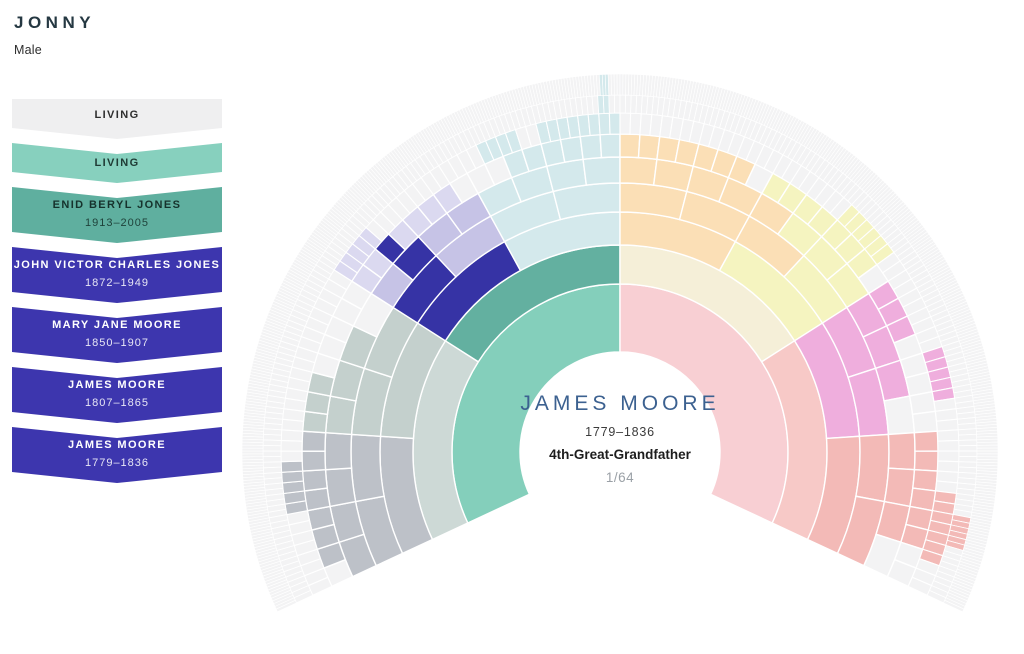  What do you see at coordinates (117, 403) in the screenshot?
I see `lineage-banner-dates: 1807–1865` at bounding box center [117, 403].